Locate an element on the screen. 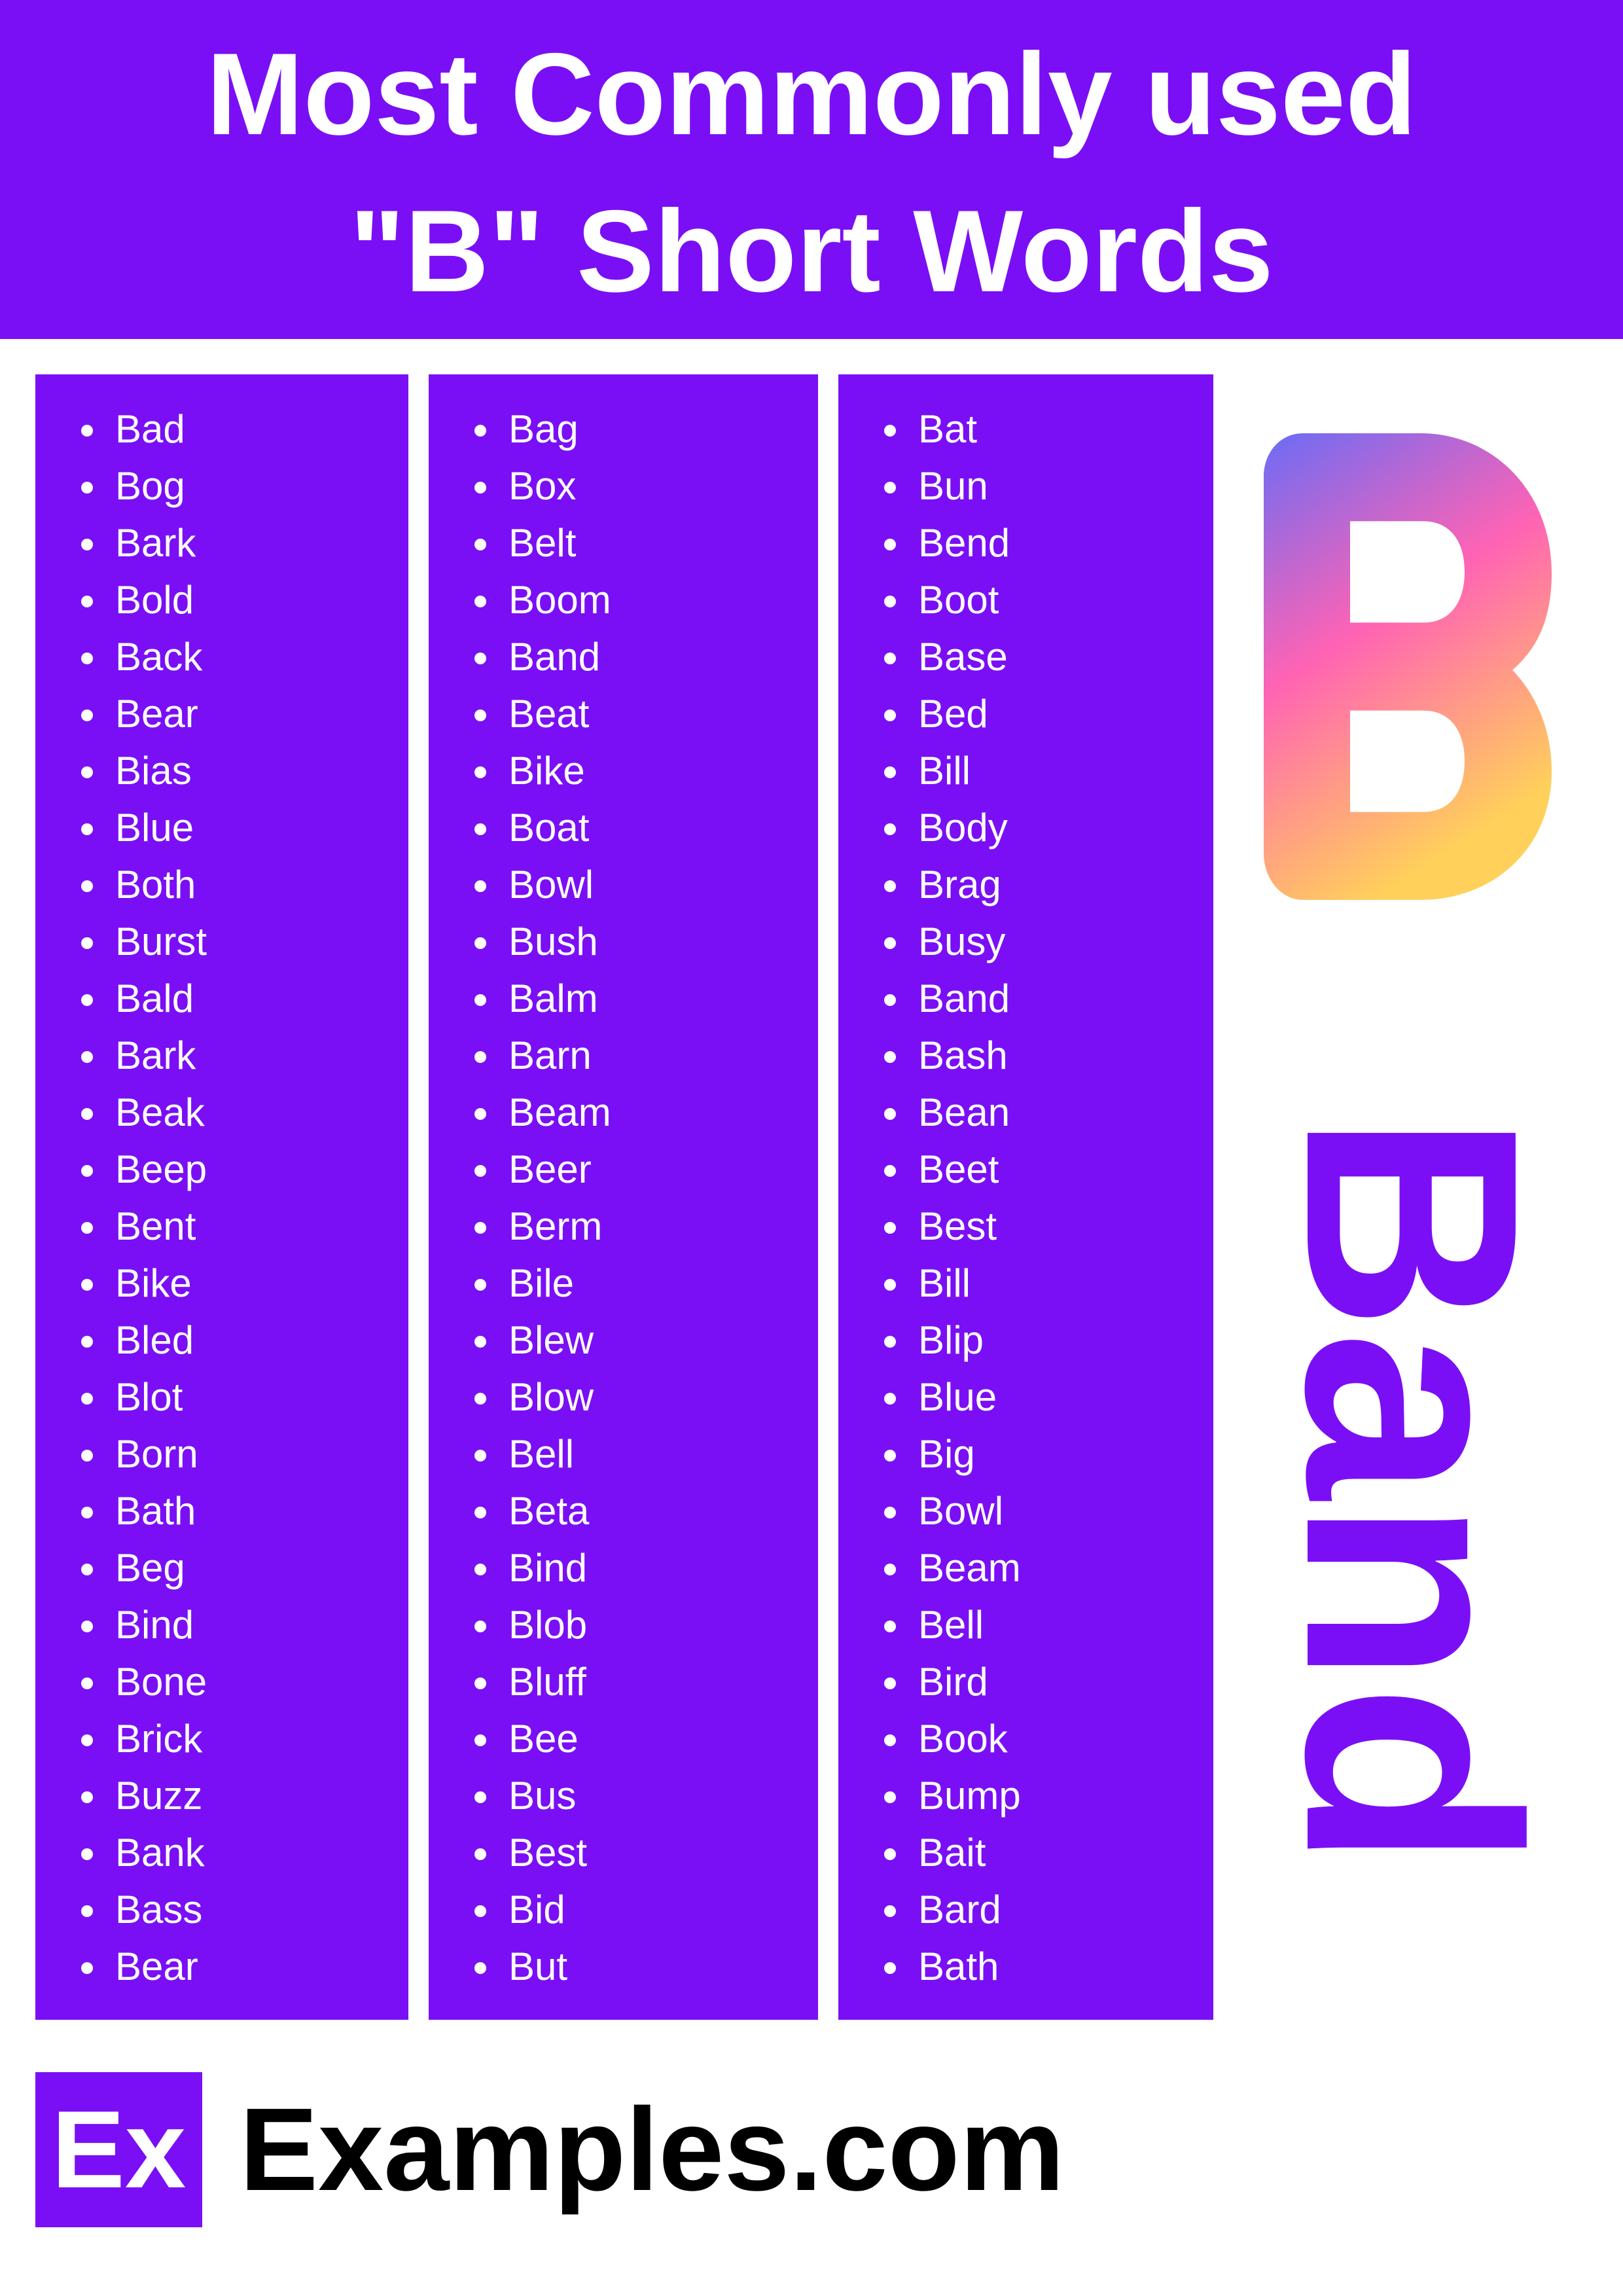 This screenshot has height=2296, width=1623. word-text: Bank is located at coordinates (160, 1852).